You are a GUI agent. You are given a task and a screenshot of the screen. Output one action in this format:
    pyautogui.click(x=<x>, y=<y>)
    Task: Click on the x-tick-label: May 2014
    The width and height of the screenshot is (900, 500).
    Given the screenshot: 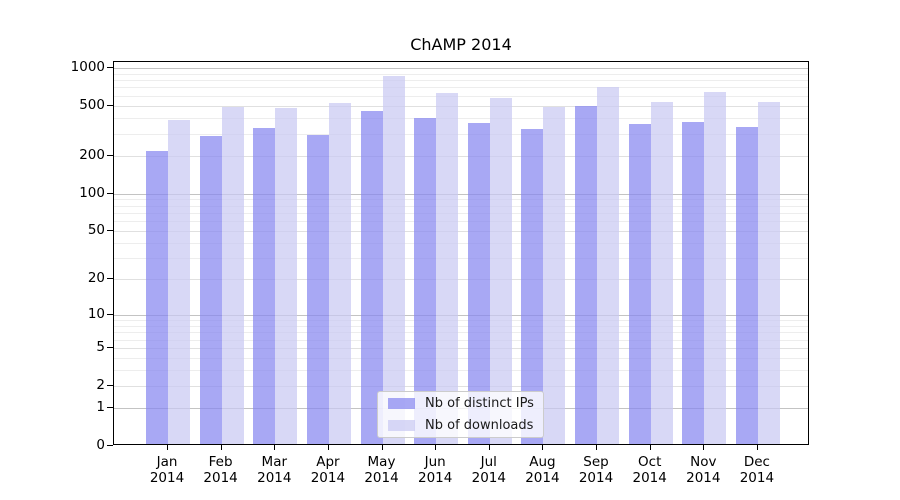 What is the action you would take?
    pyautogui.click(x=381, y=470)
    